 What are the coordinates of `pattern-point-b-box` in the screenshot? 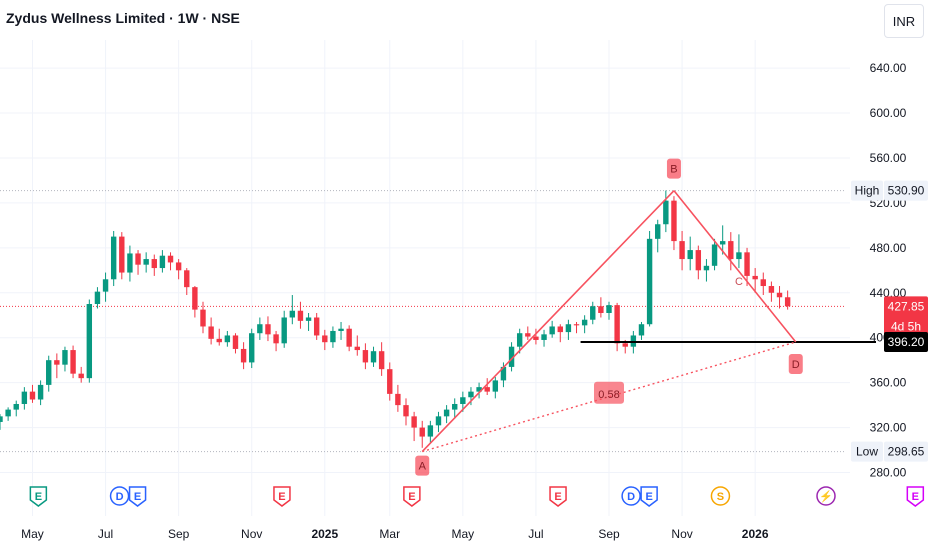 It's located at (673, 168).